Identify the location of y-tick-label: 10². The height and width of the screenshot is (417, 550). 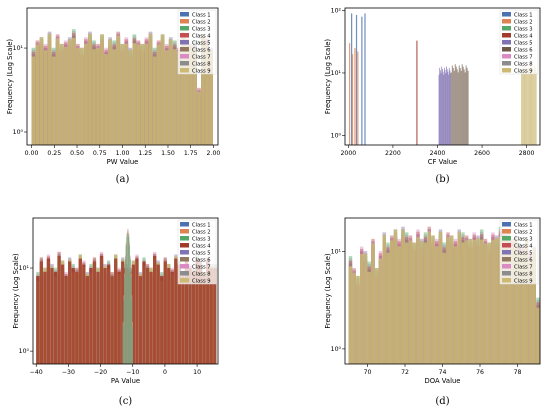
(336, 11).